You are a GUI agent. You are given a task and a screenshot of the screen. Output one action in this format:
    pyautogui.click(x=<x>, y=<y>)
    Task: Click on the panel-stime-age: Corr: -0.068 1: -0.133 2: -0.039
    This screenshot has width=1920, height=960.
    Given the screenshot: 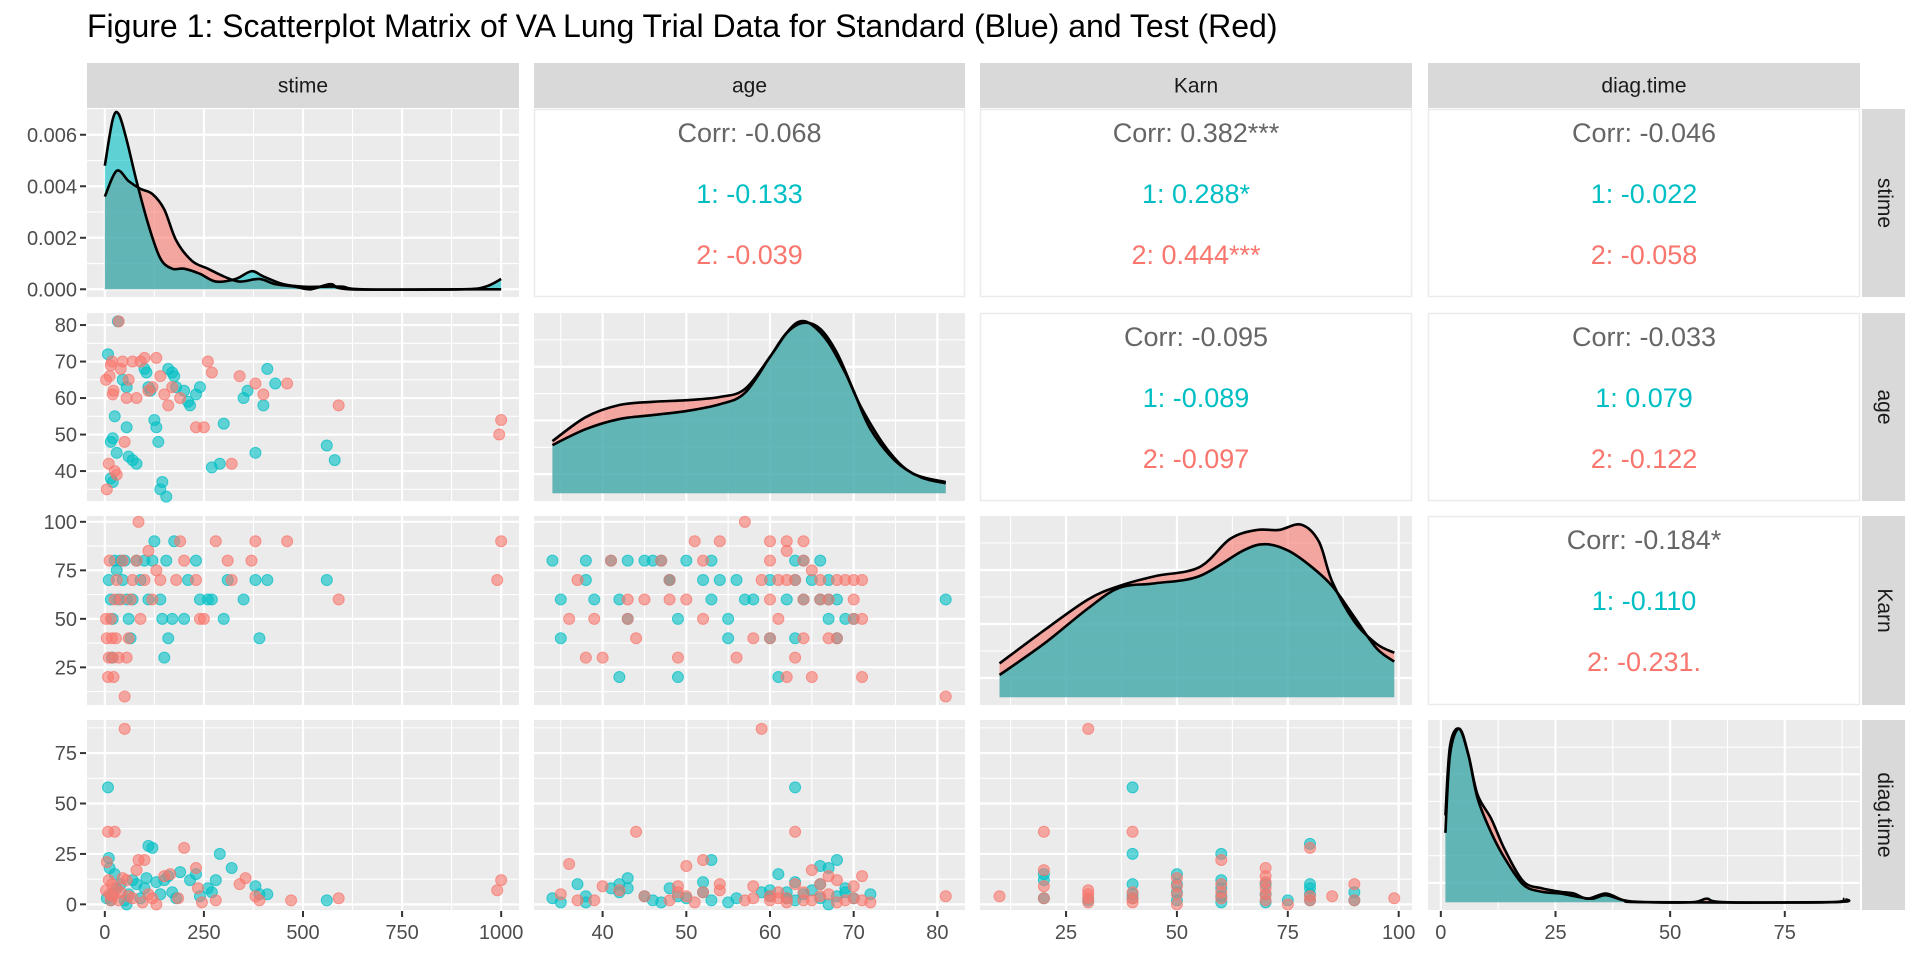 What is the action you would take?
    pyautogui.click(x=749, y=203)
    